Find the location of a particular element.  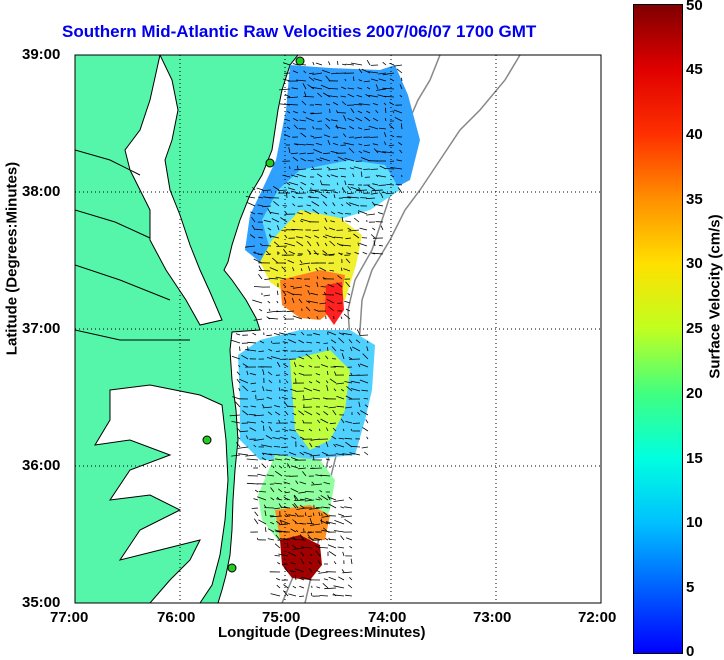

x-tick-label: 72:00 is located at coordinates (597, 617).